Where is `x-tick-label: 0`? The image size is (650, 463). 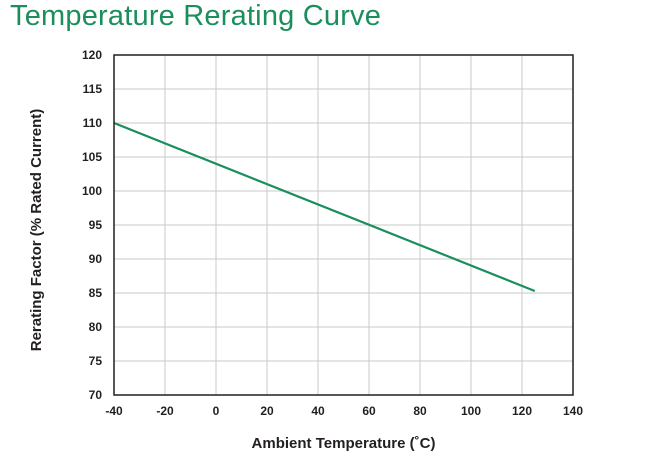 x-tick-label: 0 is located at coordinates (216, 411).